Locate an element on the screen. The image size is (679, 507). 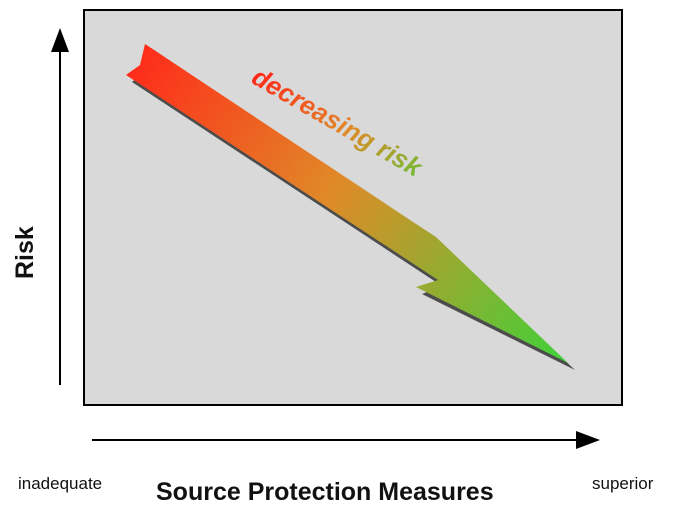
y-axis-arrowhead is located at coordinates (60, 40).